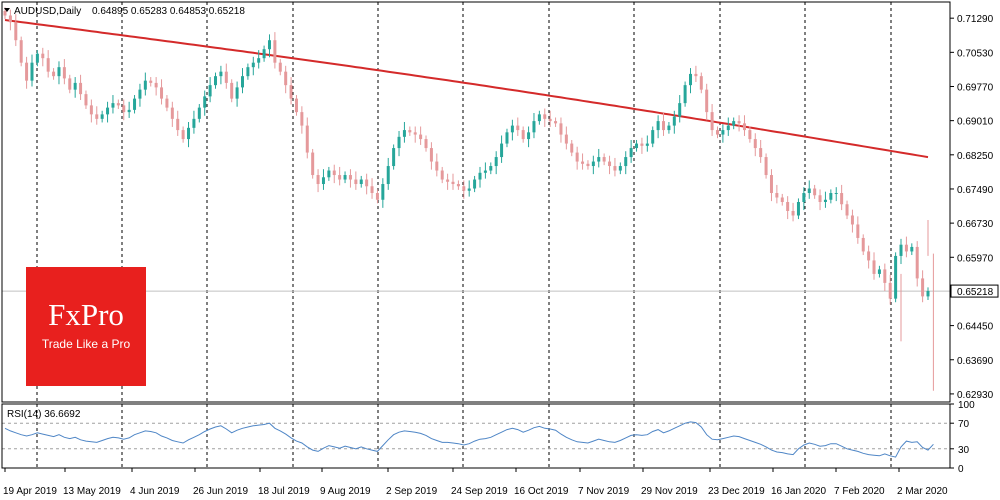 The image size is (1000, 500). What do you see at coordinates (86, 344) in the screenshot?
I see `logo-tagline: Trade Like a Pro` at bounding box center [86, 344].